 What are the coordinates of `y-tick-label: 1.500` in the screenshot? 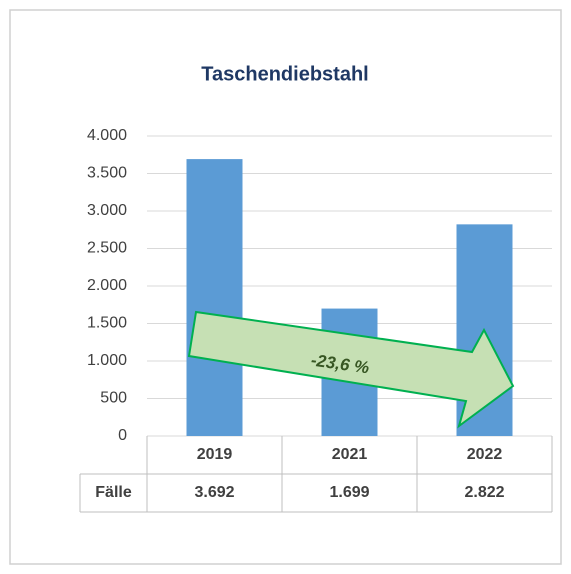 It's located at (107, 323).